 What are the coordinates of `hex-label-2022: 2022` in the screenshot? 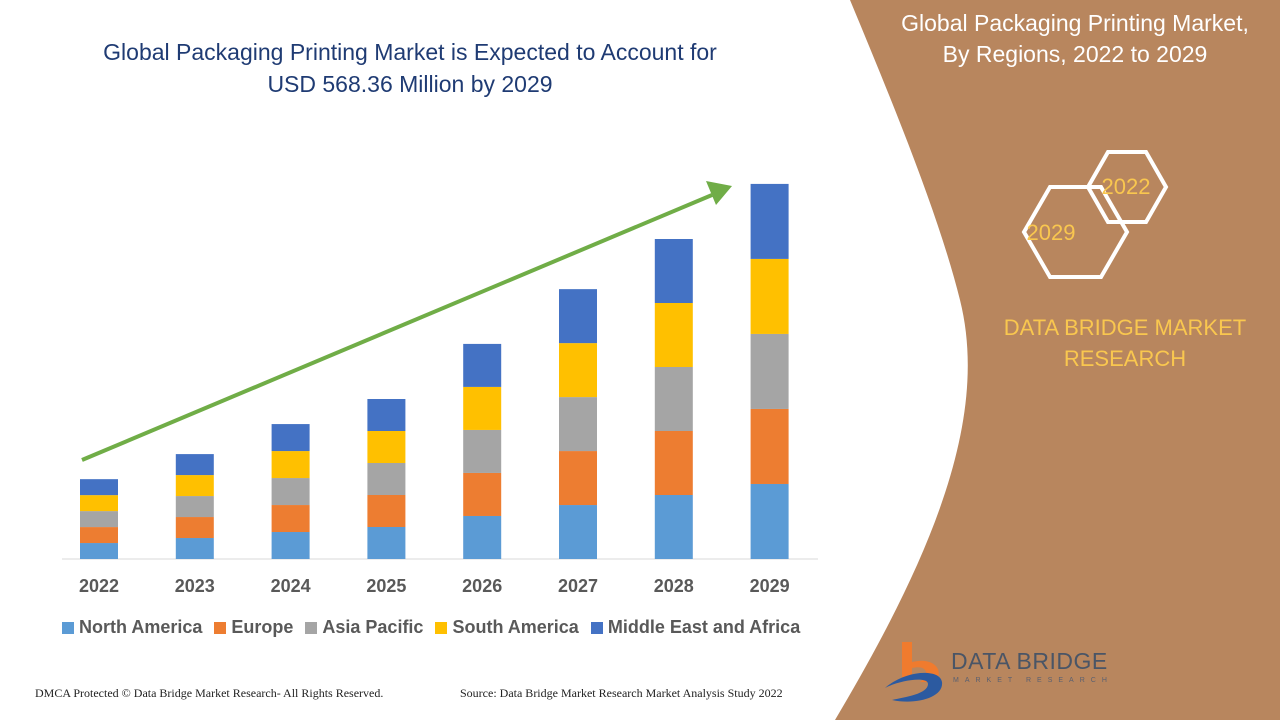 It's located at (1126, 186).